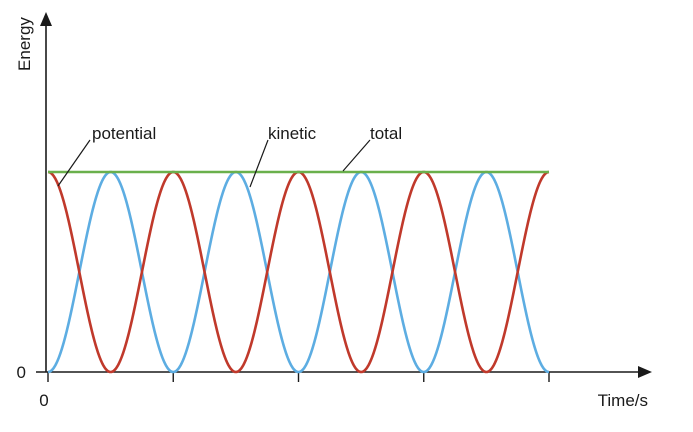 This screenshot has width=693, height=432. I want to click on x-tick-labels: 0, so click(43, 400).